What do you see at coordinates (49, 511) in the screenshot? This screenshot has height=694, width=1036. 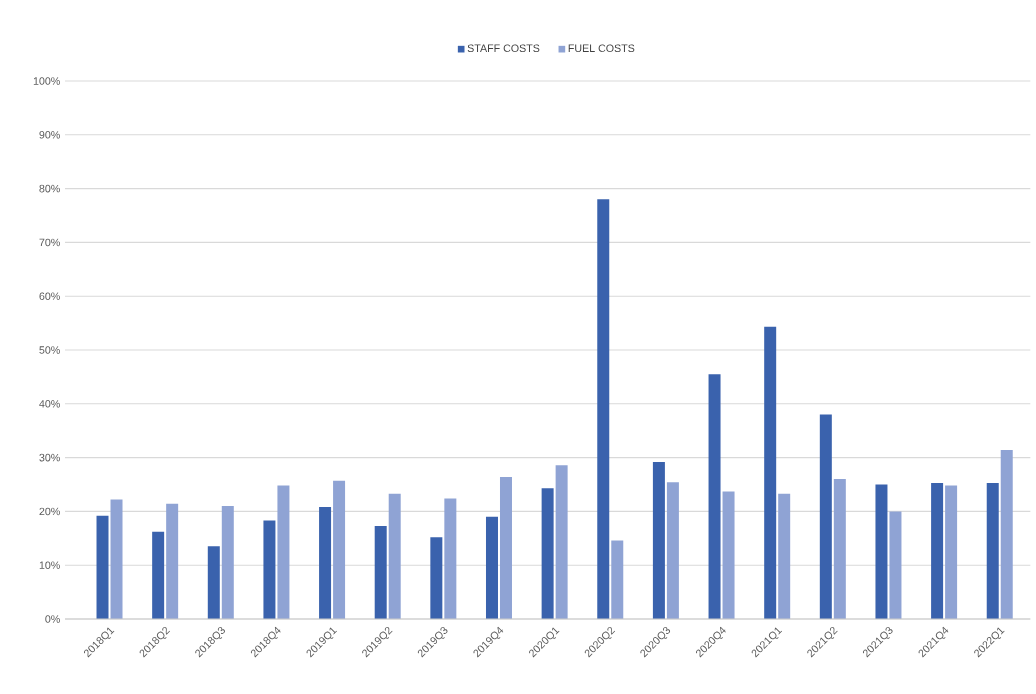 I see `y-tick-label: 20%` at bounding box center [49, 511].